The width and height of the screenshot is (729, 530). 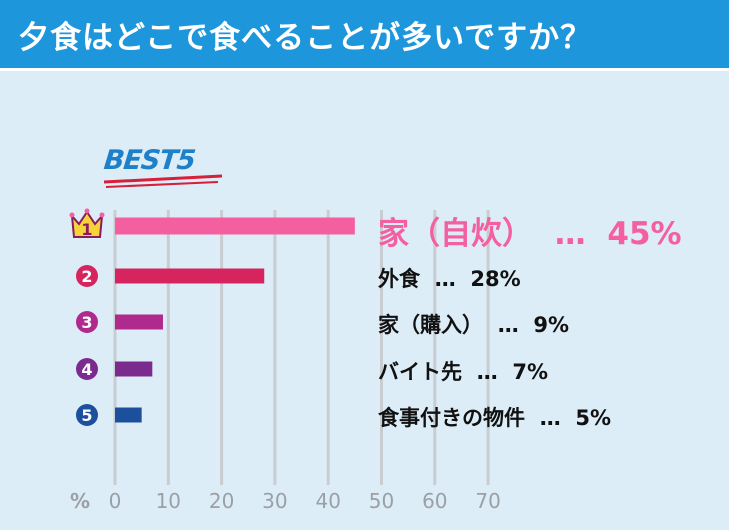 What do you see at coordinates (644, 234) in the screenshot?
I see `value-label: 45%` at bounding box center [644, 234].